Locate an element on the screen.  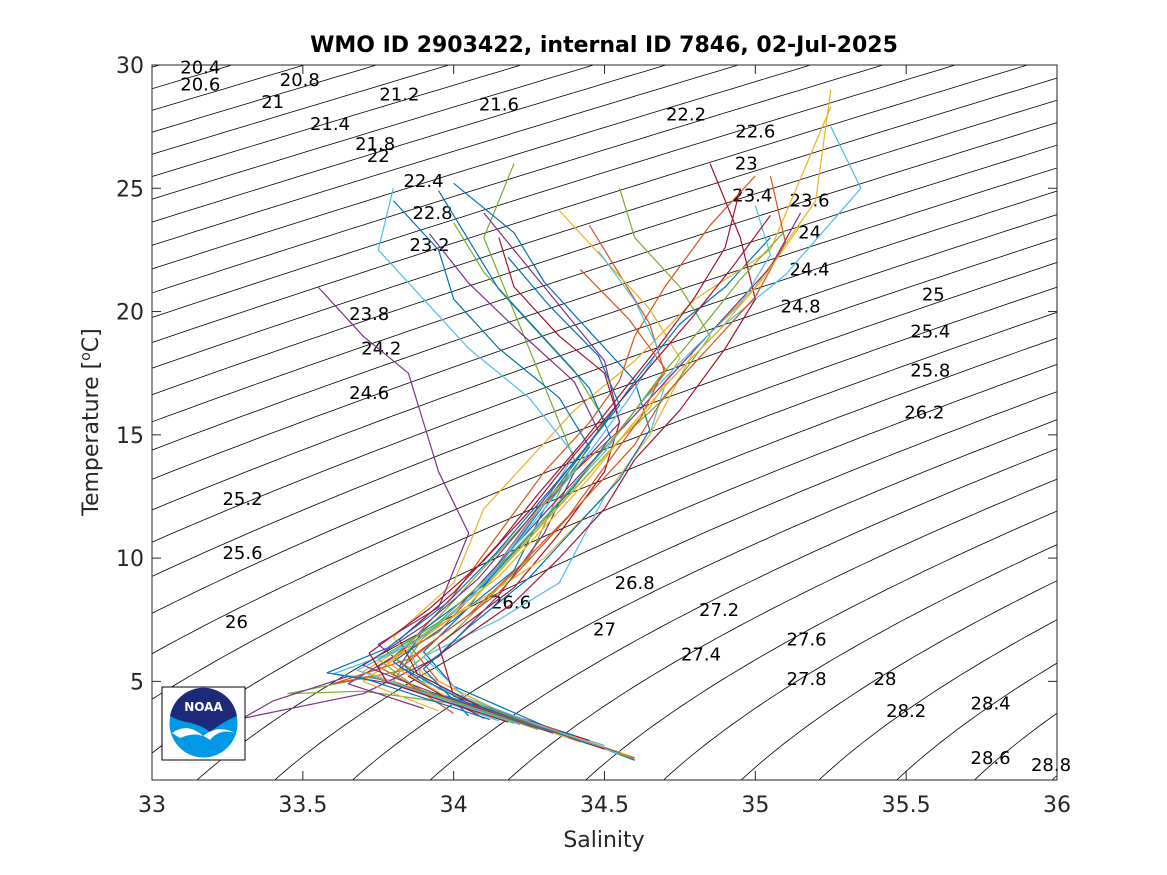
x-tick-label: 33.5 is located at coordinates (302, 805).